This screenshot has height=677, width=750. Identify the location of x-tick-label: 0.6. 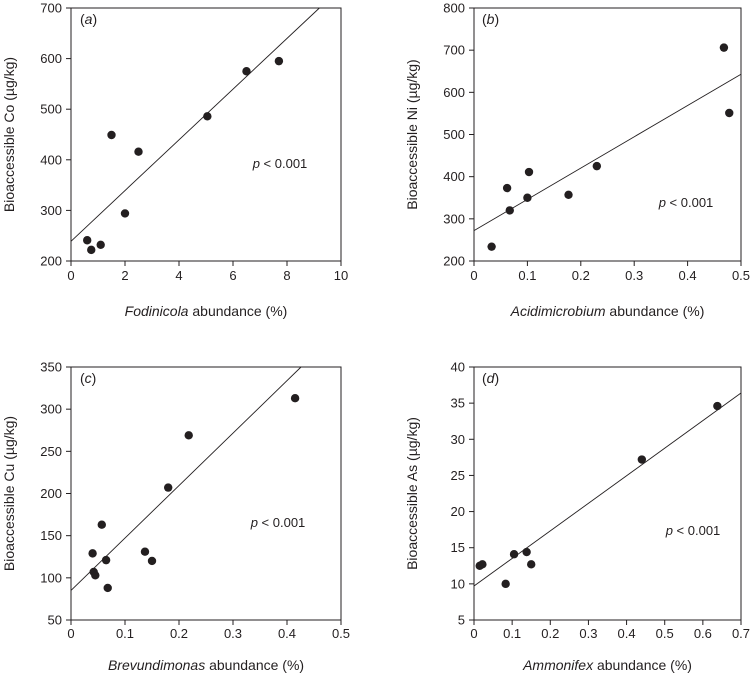
(703, 633).